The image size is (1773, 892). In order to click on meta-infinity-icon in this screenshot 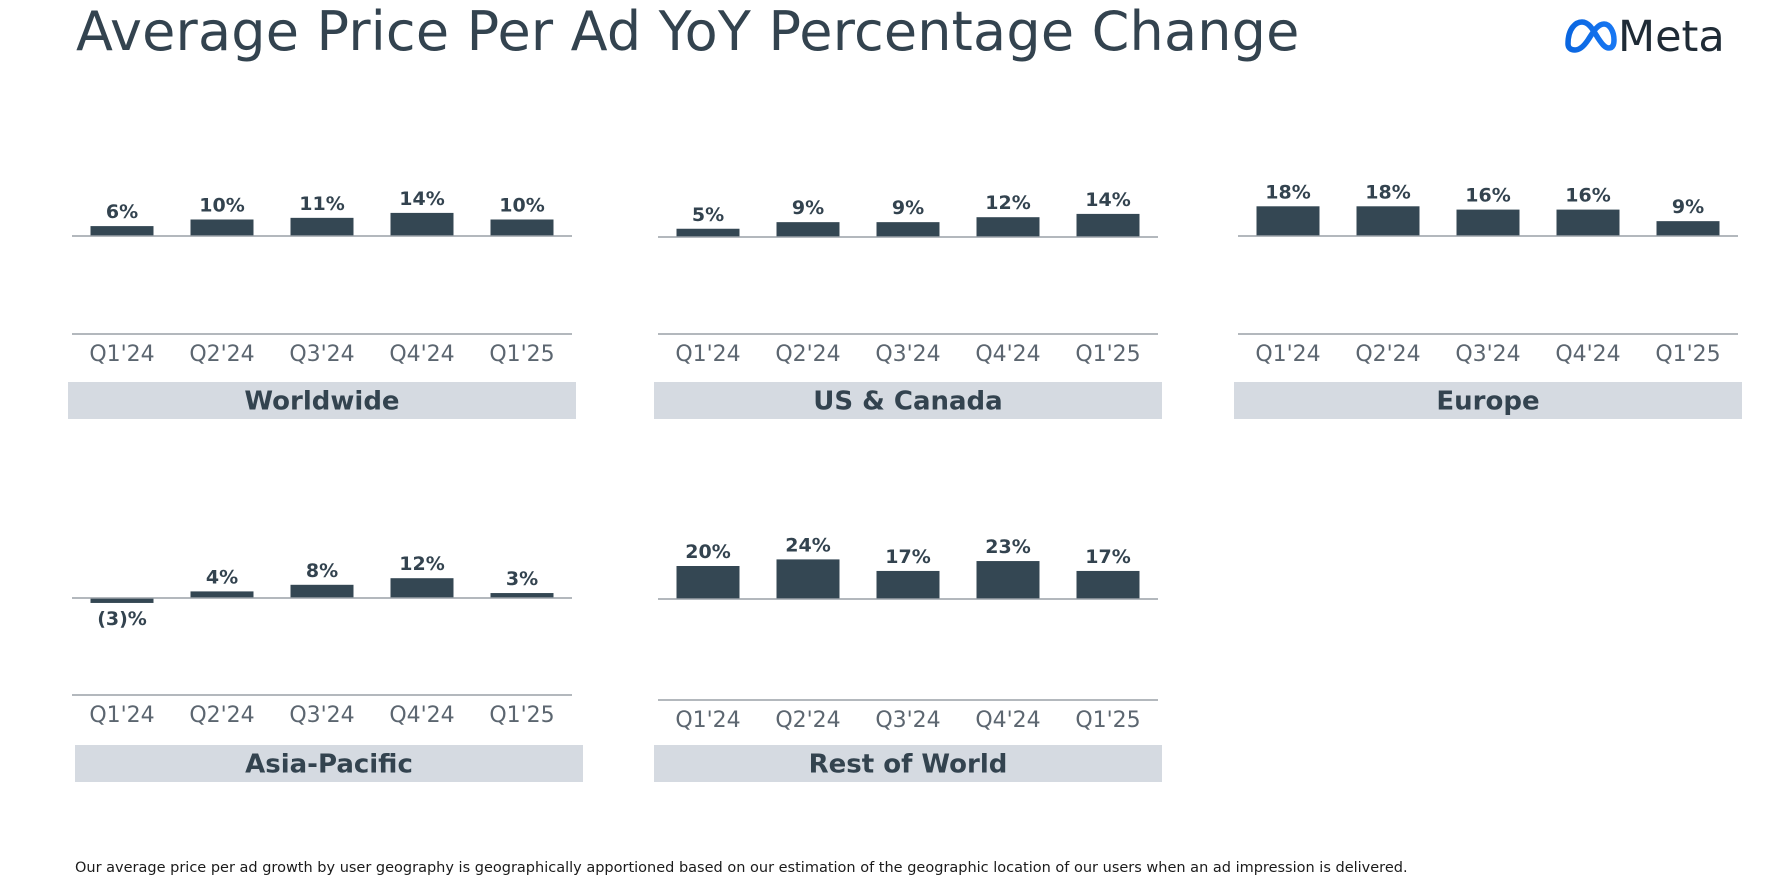, I will do `click(1591, 36)`.